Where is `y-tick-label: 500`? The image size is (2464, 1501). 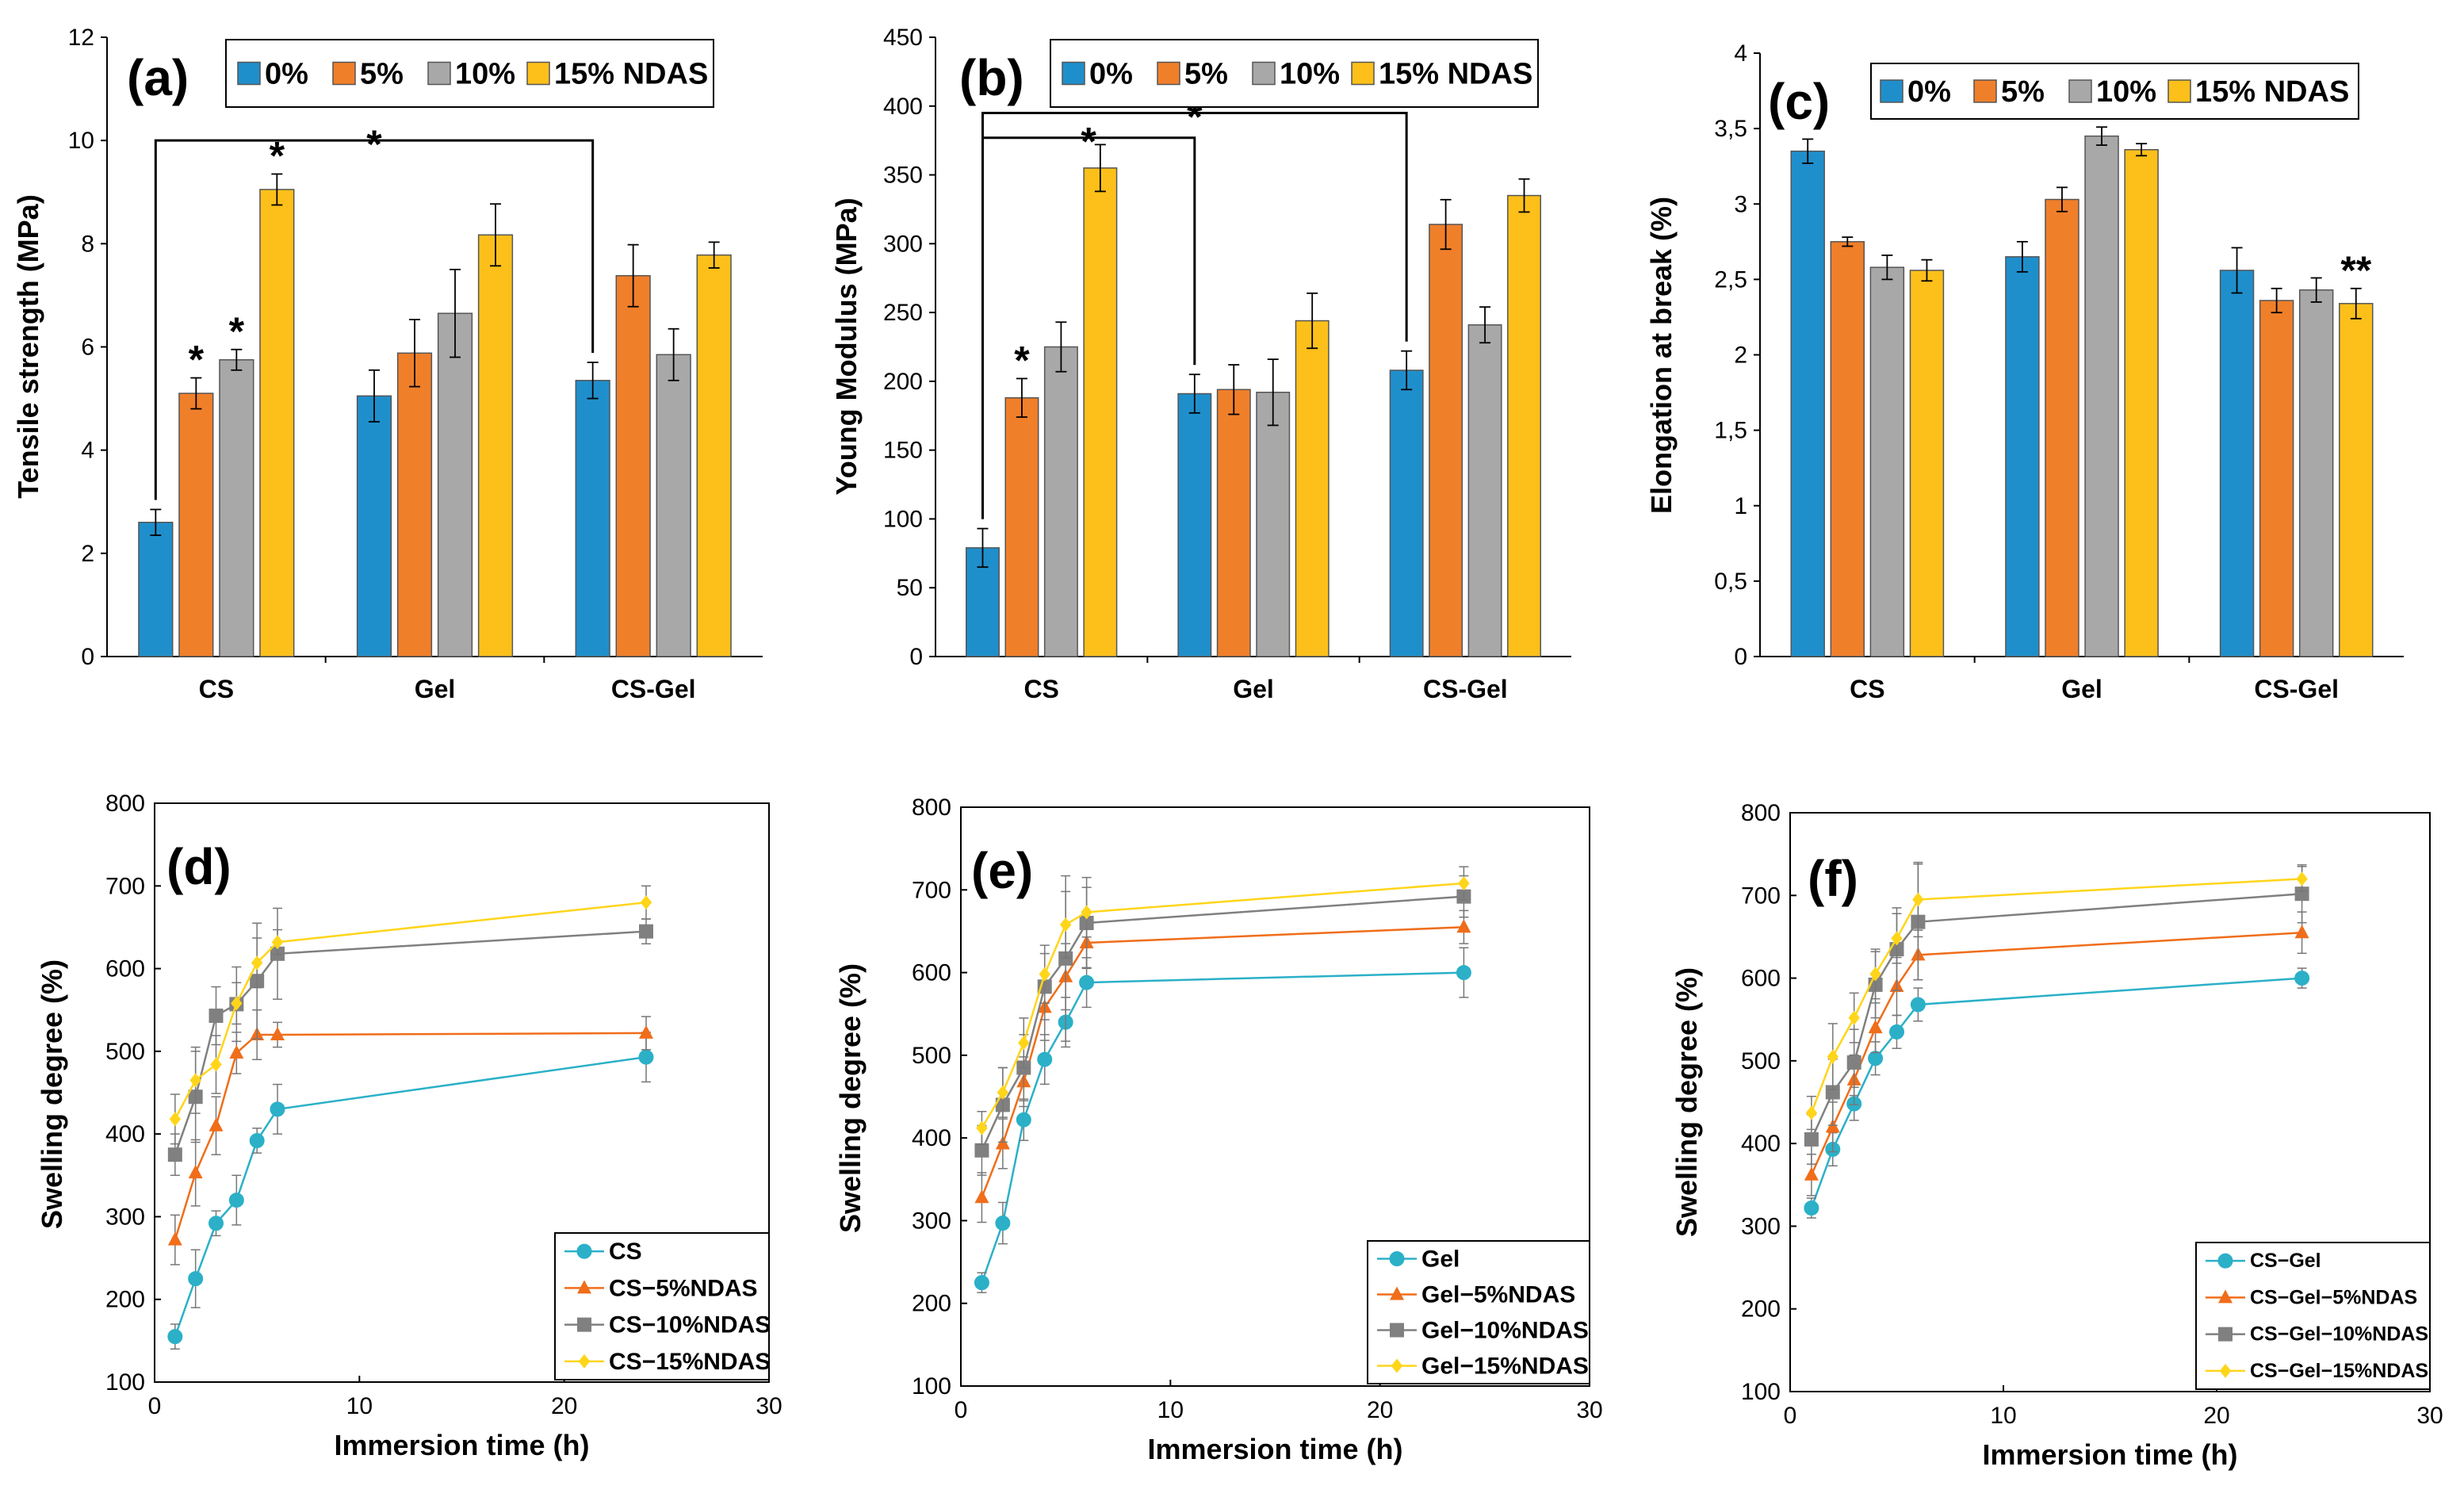 y-tick-label: 500 is located at coordinates (932, 1056).